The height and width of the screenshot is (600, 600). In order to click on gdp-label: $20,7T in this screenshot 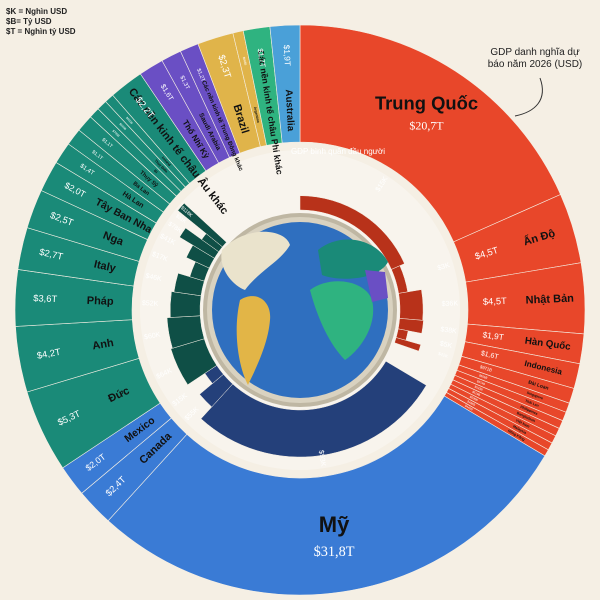, I will do `click(426, 125)`.